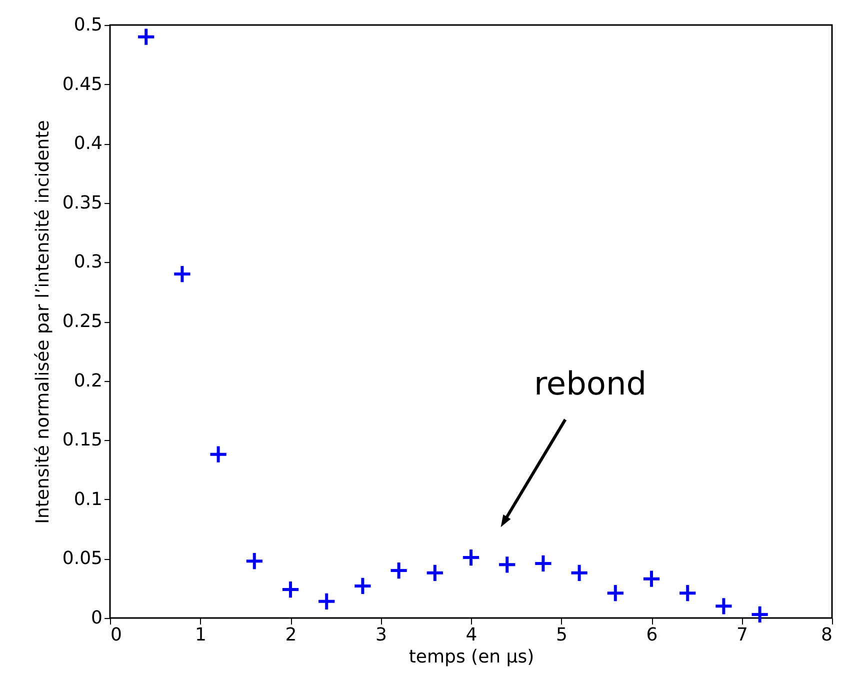 The image size is (848, 688). What do you see at coordinates (82, 321) in the screenshot?
I see `y-tick-label: 0.25` at bounding box center [82, 321].